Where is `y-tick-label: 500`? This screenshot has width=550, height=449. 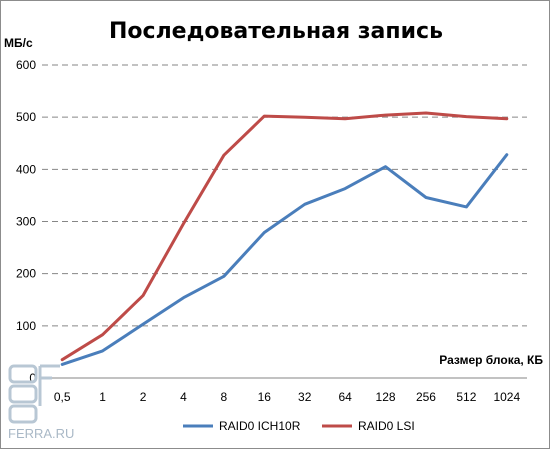
y-tick-label: 500 is located at coordinates (26, 117).